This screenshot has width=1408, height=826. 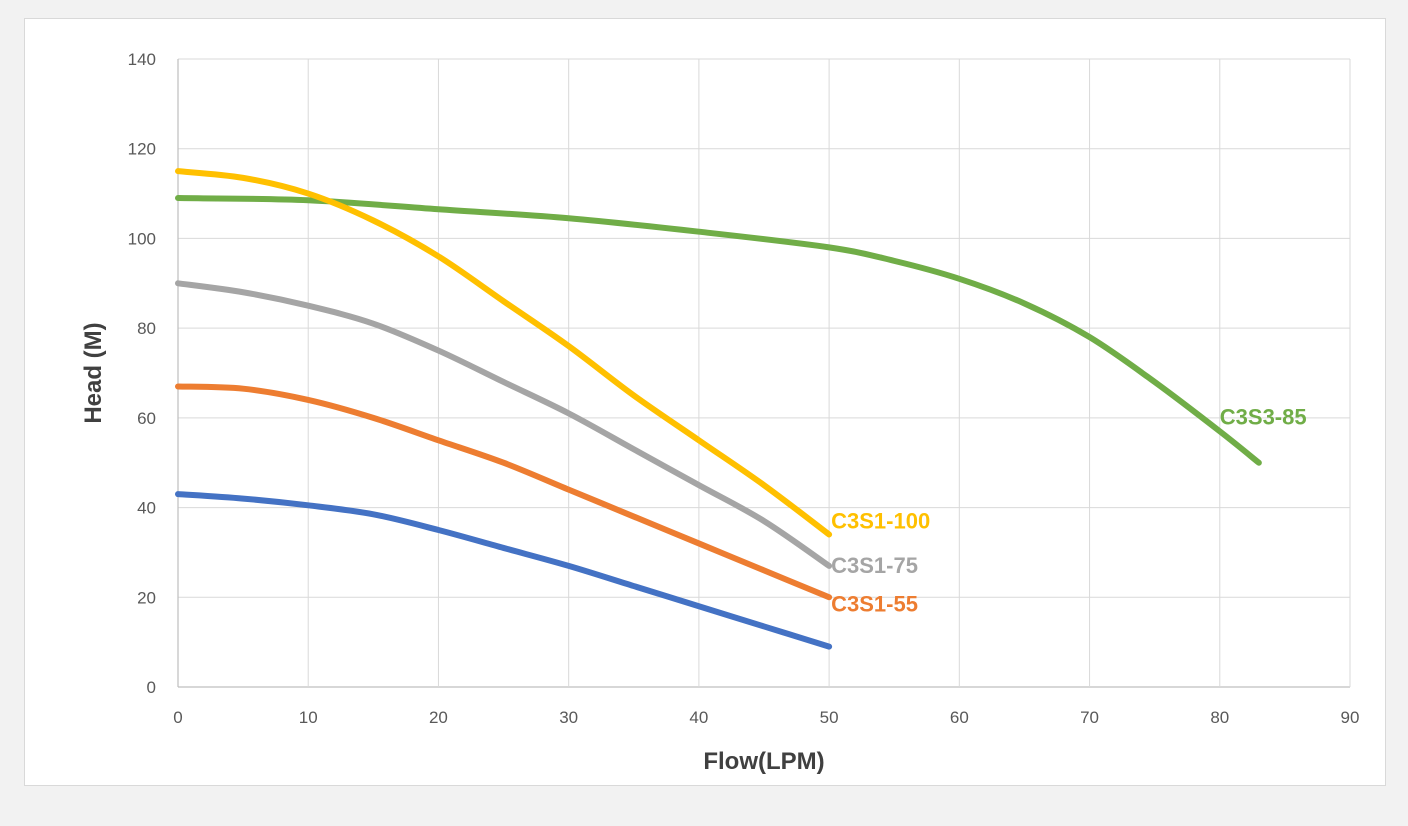 I want to click on x-tick-label: 70, so click(x=1089, y=717).